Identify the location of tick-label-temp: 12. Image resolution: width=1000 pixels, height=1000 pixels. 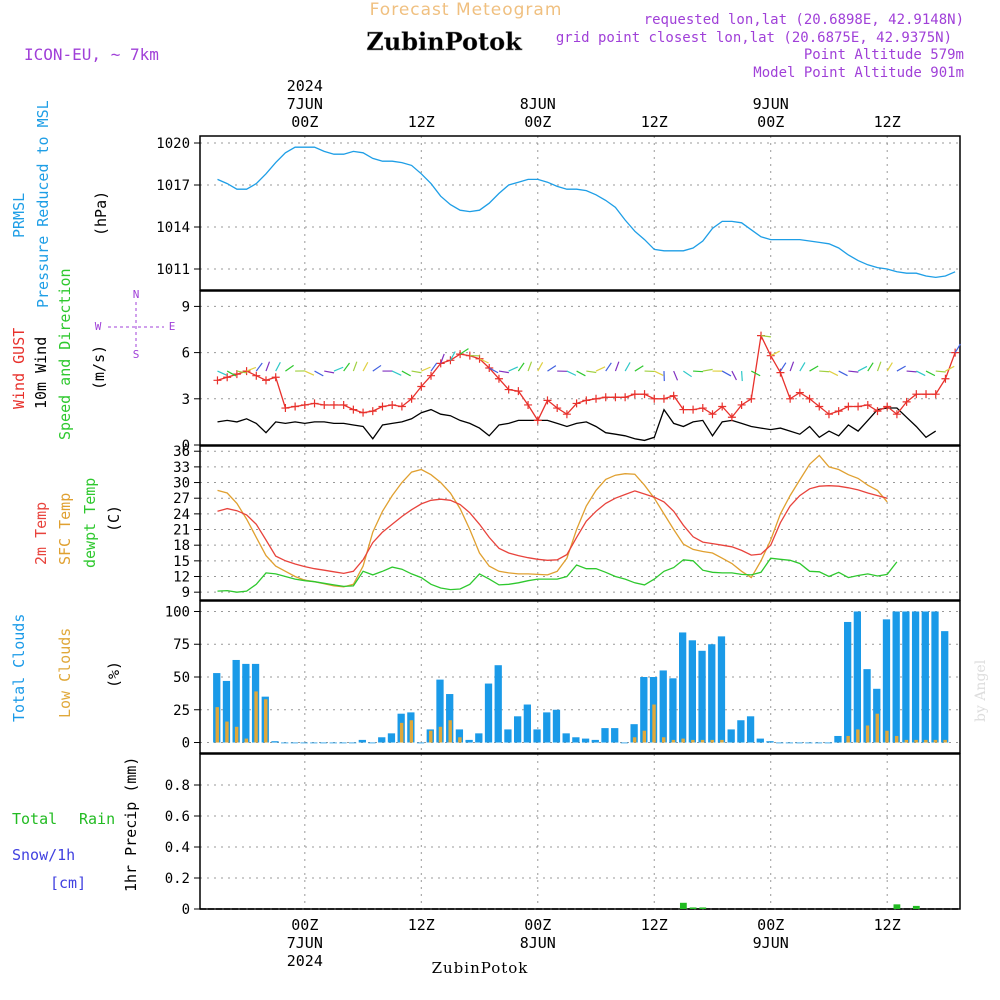
(181, 578).